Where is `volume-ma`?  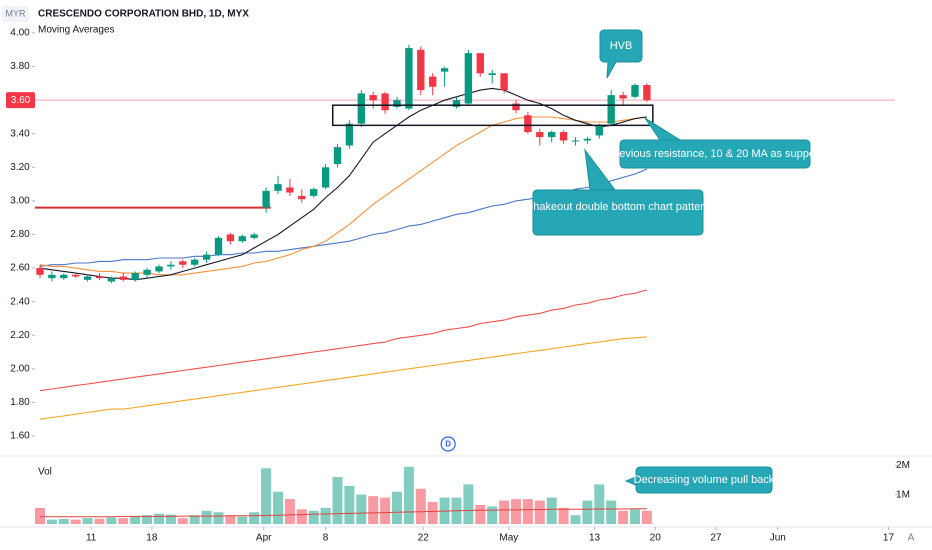 volume-ma is located at coordinates (343, 513).